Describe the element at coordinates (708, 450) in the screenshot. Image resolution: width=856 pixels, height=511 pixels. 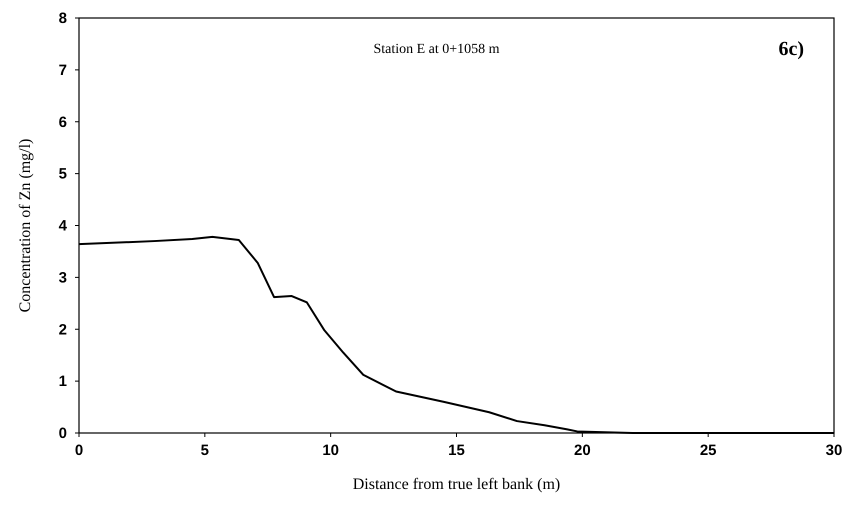
I see `x-tick-label: 25` at that location.